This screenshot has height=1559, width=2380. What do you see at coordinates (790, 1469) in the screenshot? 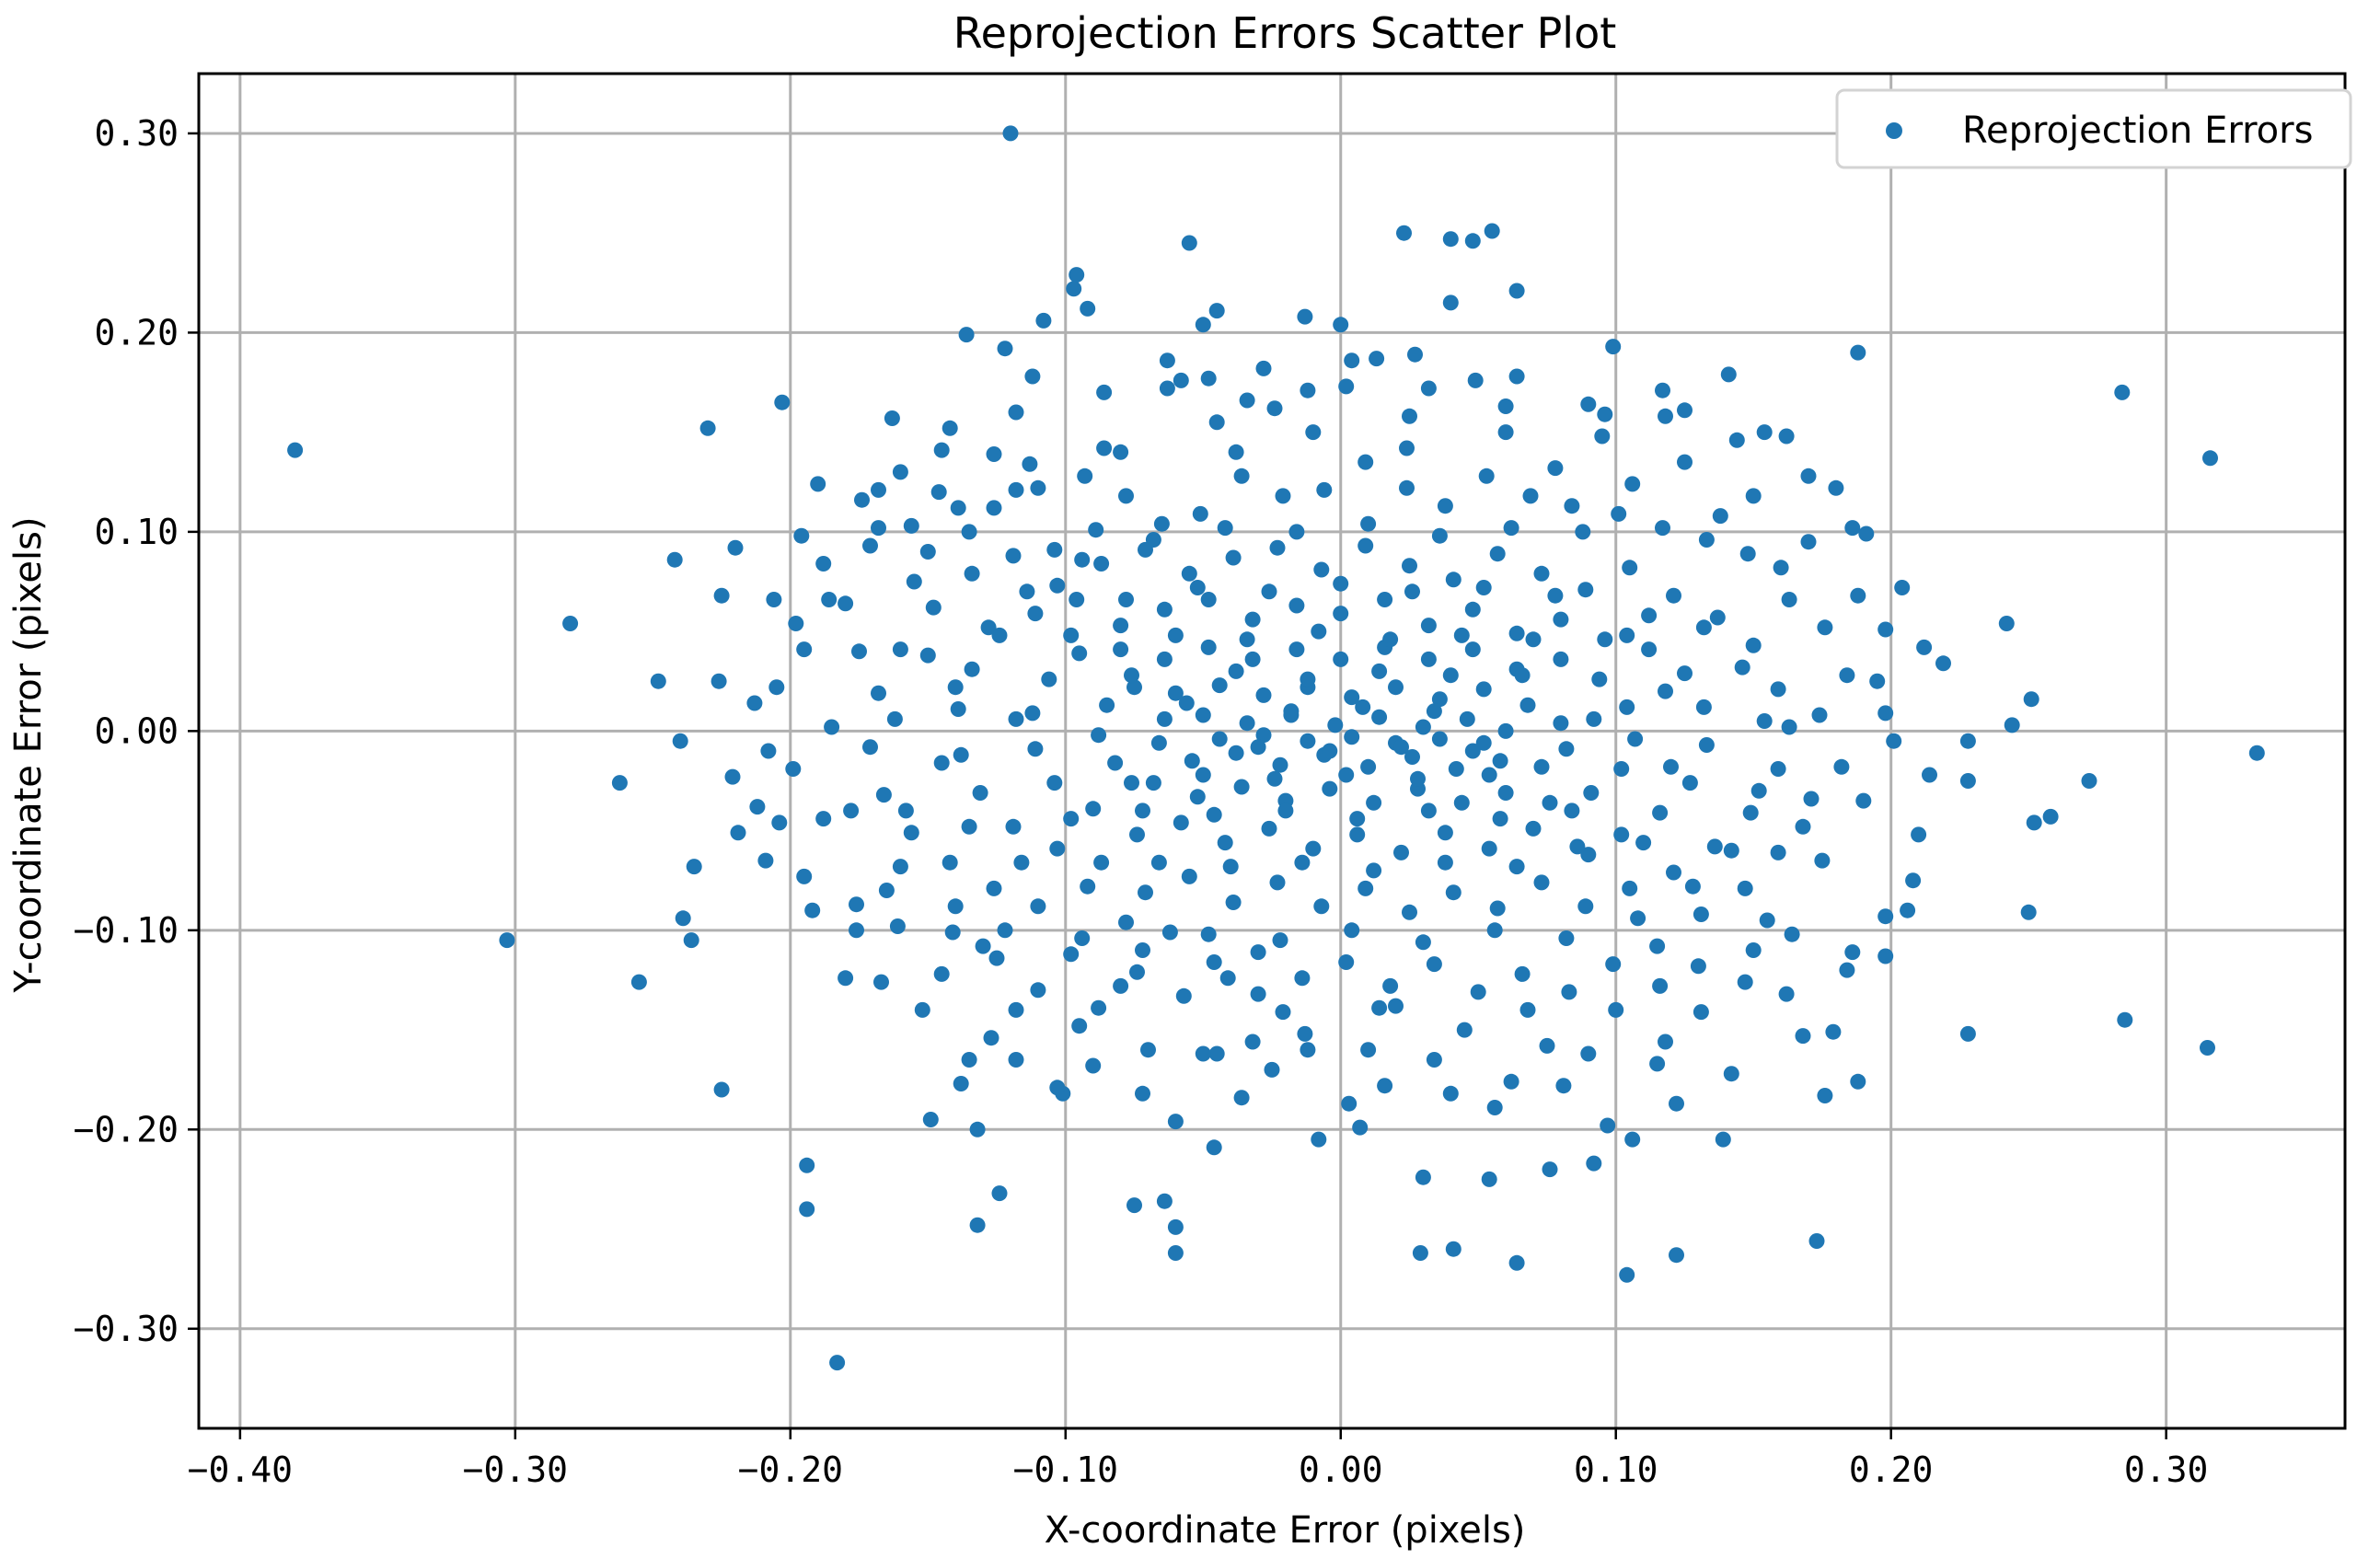
I see `x-tick-label-2: −0.20` at bounding box center [790, 1469].